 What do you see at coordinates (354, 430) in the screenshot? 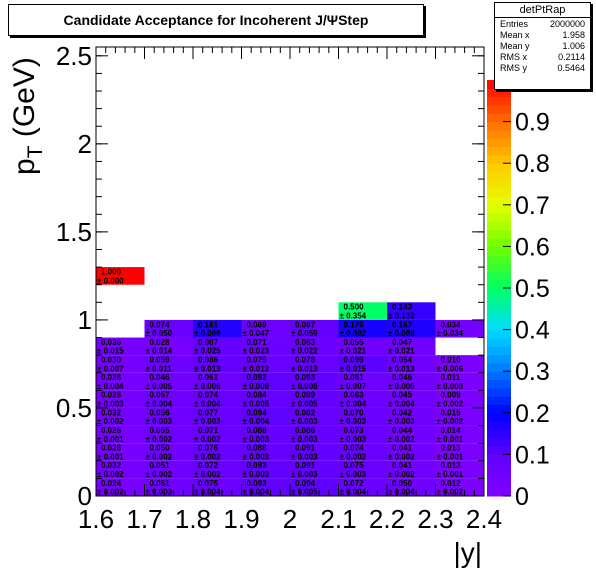
I see `cell-value-label: 0.073` at bounding box center [354, 430].